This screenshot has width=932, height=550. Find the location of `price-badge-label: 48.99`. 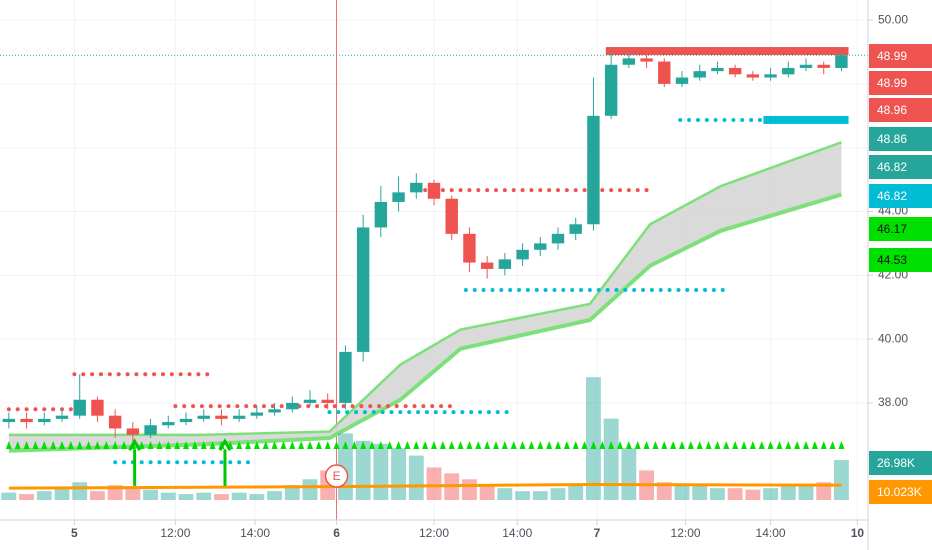

price-badge-label: 48.99 is located at coordinates (892, 56).